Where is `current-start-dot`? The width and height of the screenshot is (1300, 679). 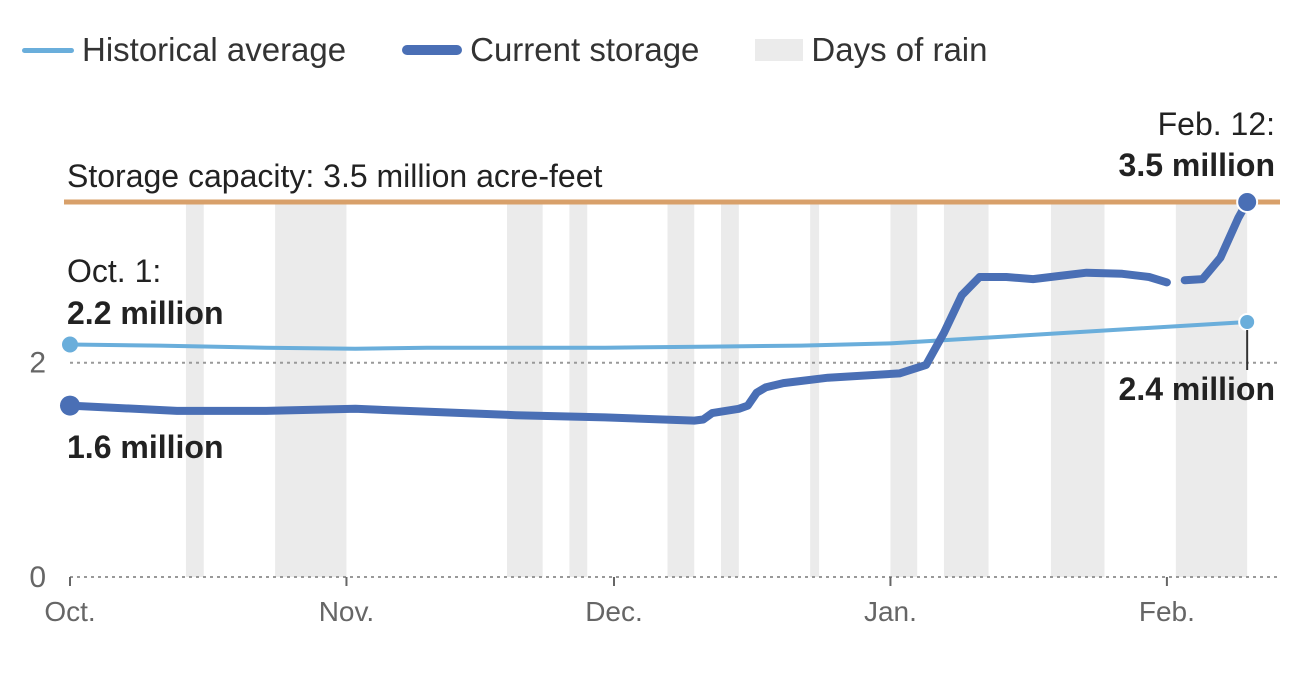 current-start-dot is located at coordinates (70, 405).